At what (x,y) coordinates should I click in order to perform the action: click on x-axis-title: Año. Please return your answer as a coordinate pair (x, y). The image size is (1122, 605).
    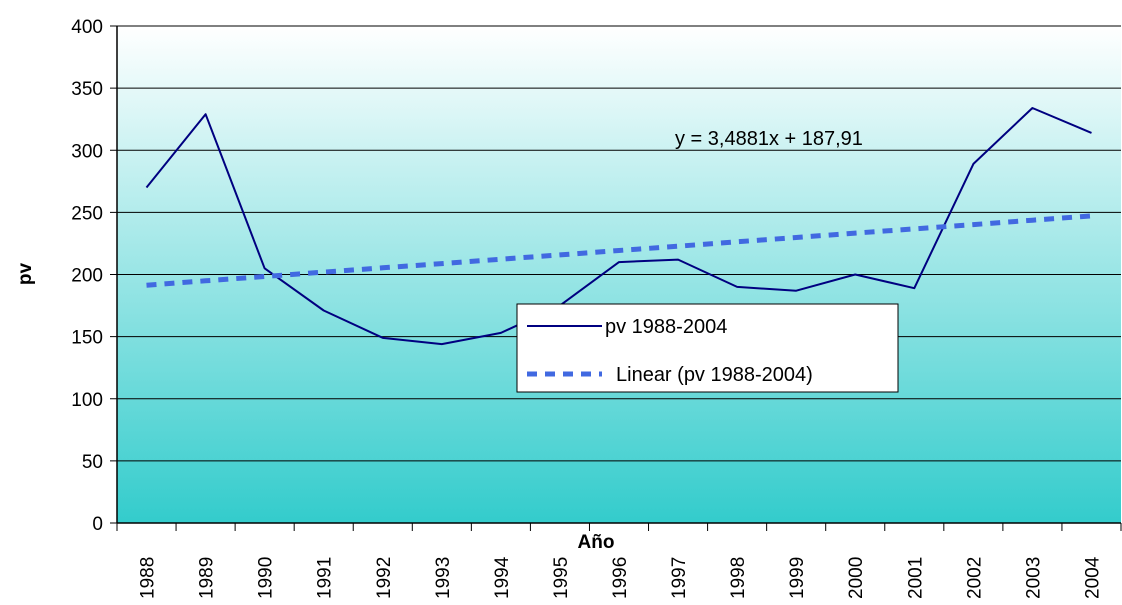
    Looking at the image, I should click on (596, 542).